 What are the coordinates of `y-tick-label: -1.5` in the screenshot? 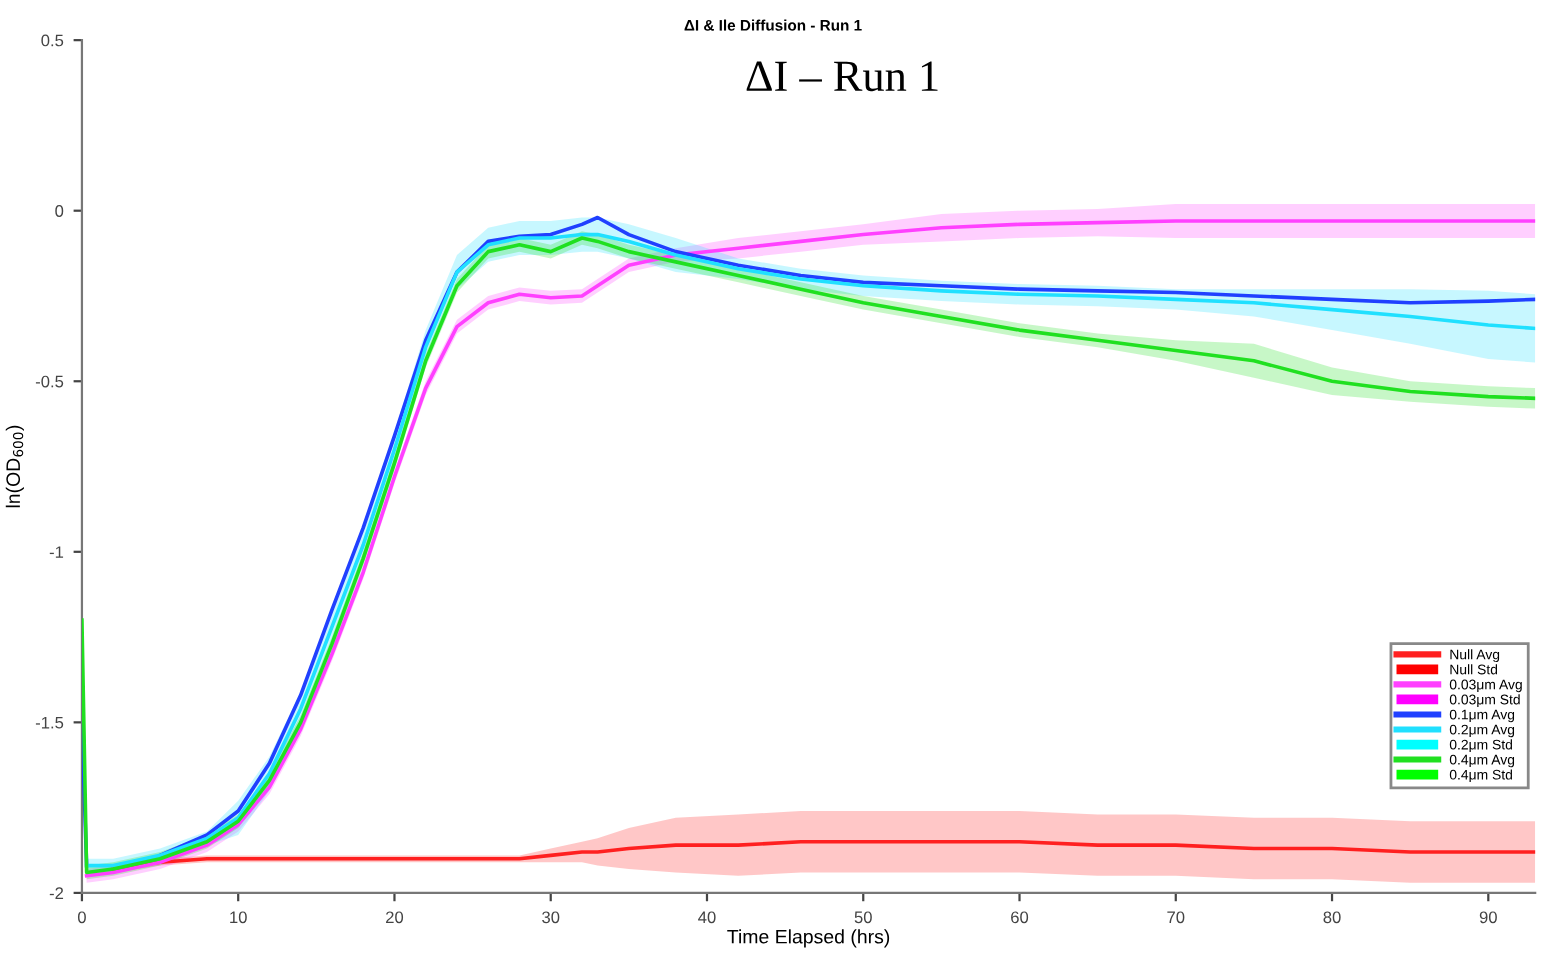 It's located at (49, 722).